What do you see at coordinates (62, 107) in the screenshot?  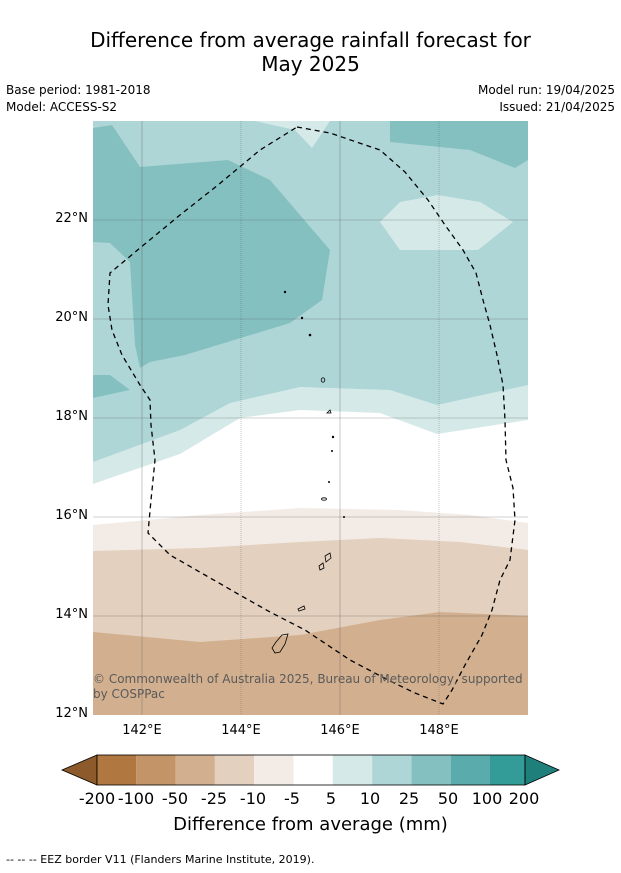 I see `model-name: Model: ACCESS-S2` at bounding box center [62, 107].